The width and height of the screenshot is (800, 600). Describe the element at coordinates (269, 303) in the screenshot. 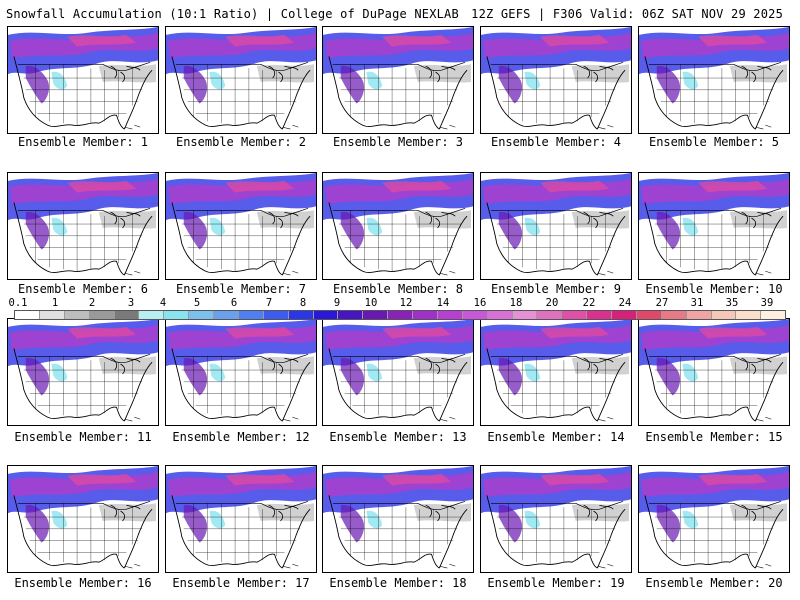

I see `scale-tick-label: 7` at that location.